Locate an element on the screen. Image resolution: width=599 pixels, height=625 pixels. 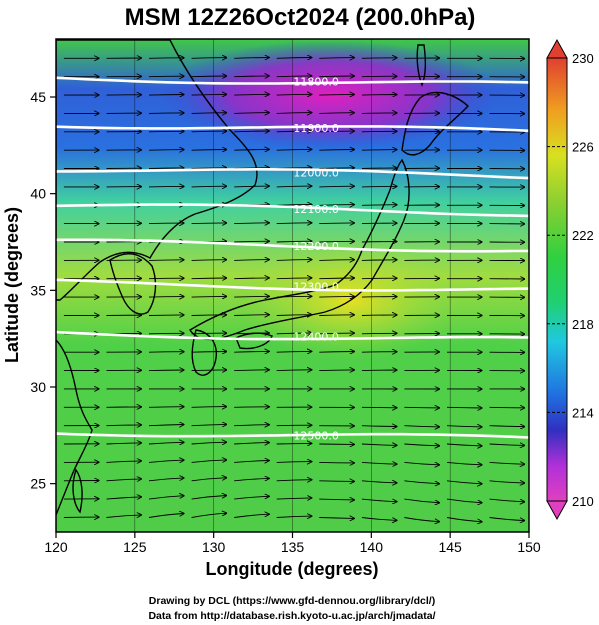
colorbar-tick-label: 230 is located at coordinates (583, 58).